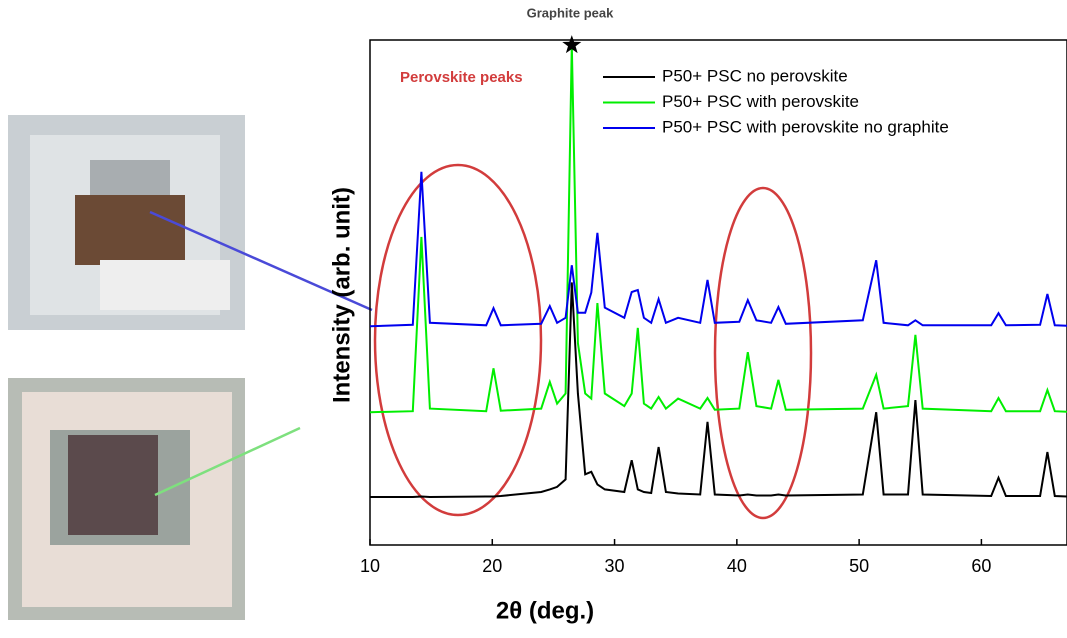  What do you see at coordinates (492, 566) in the screenshot?
I see `x-tick-label: 20` at bounding box center [492, 566].